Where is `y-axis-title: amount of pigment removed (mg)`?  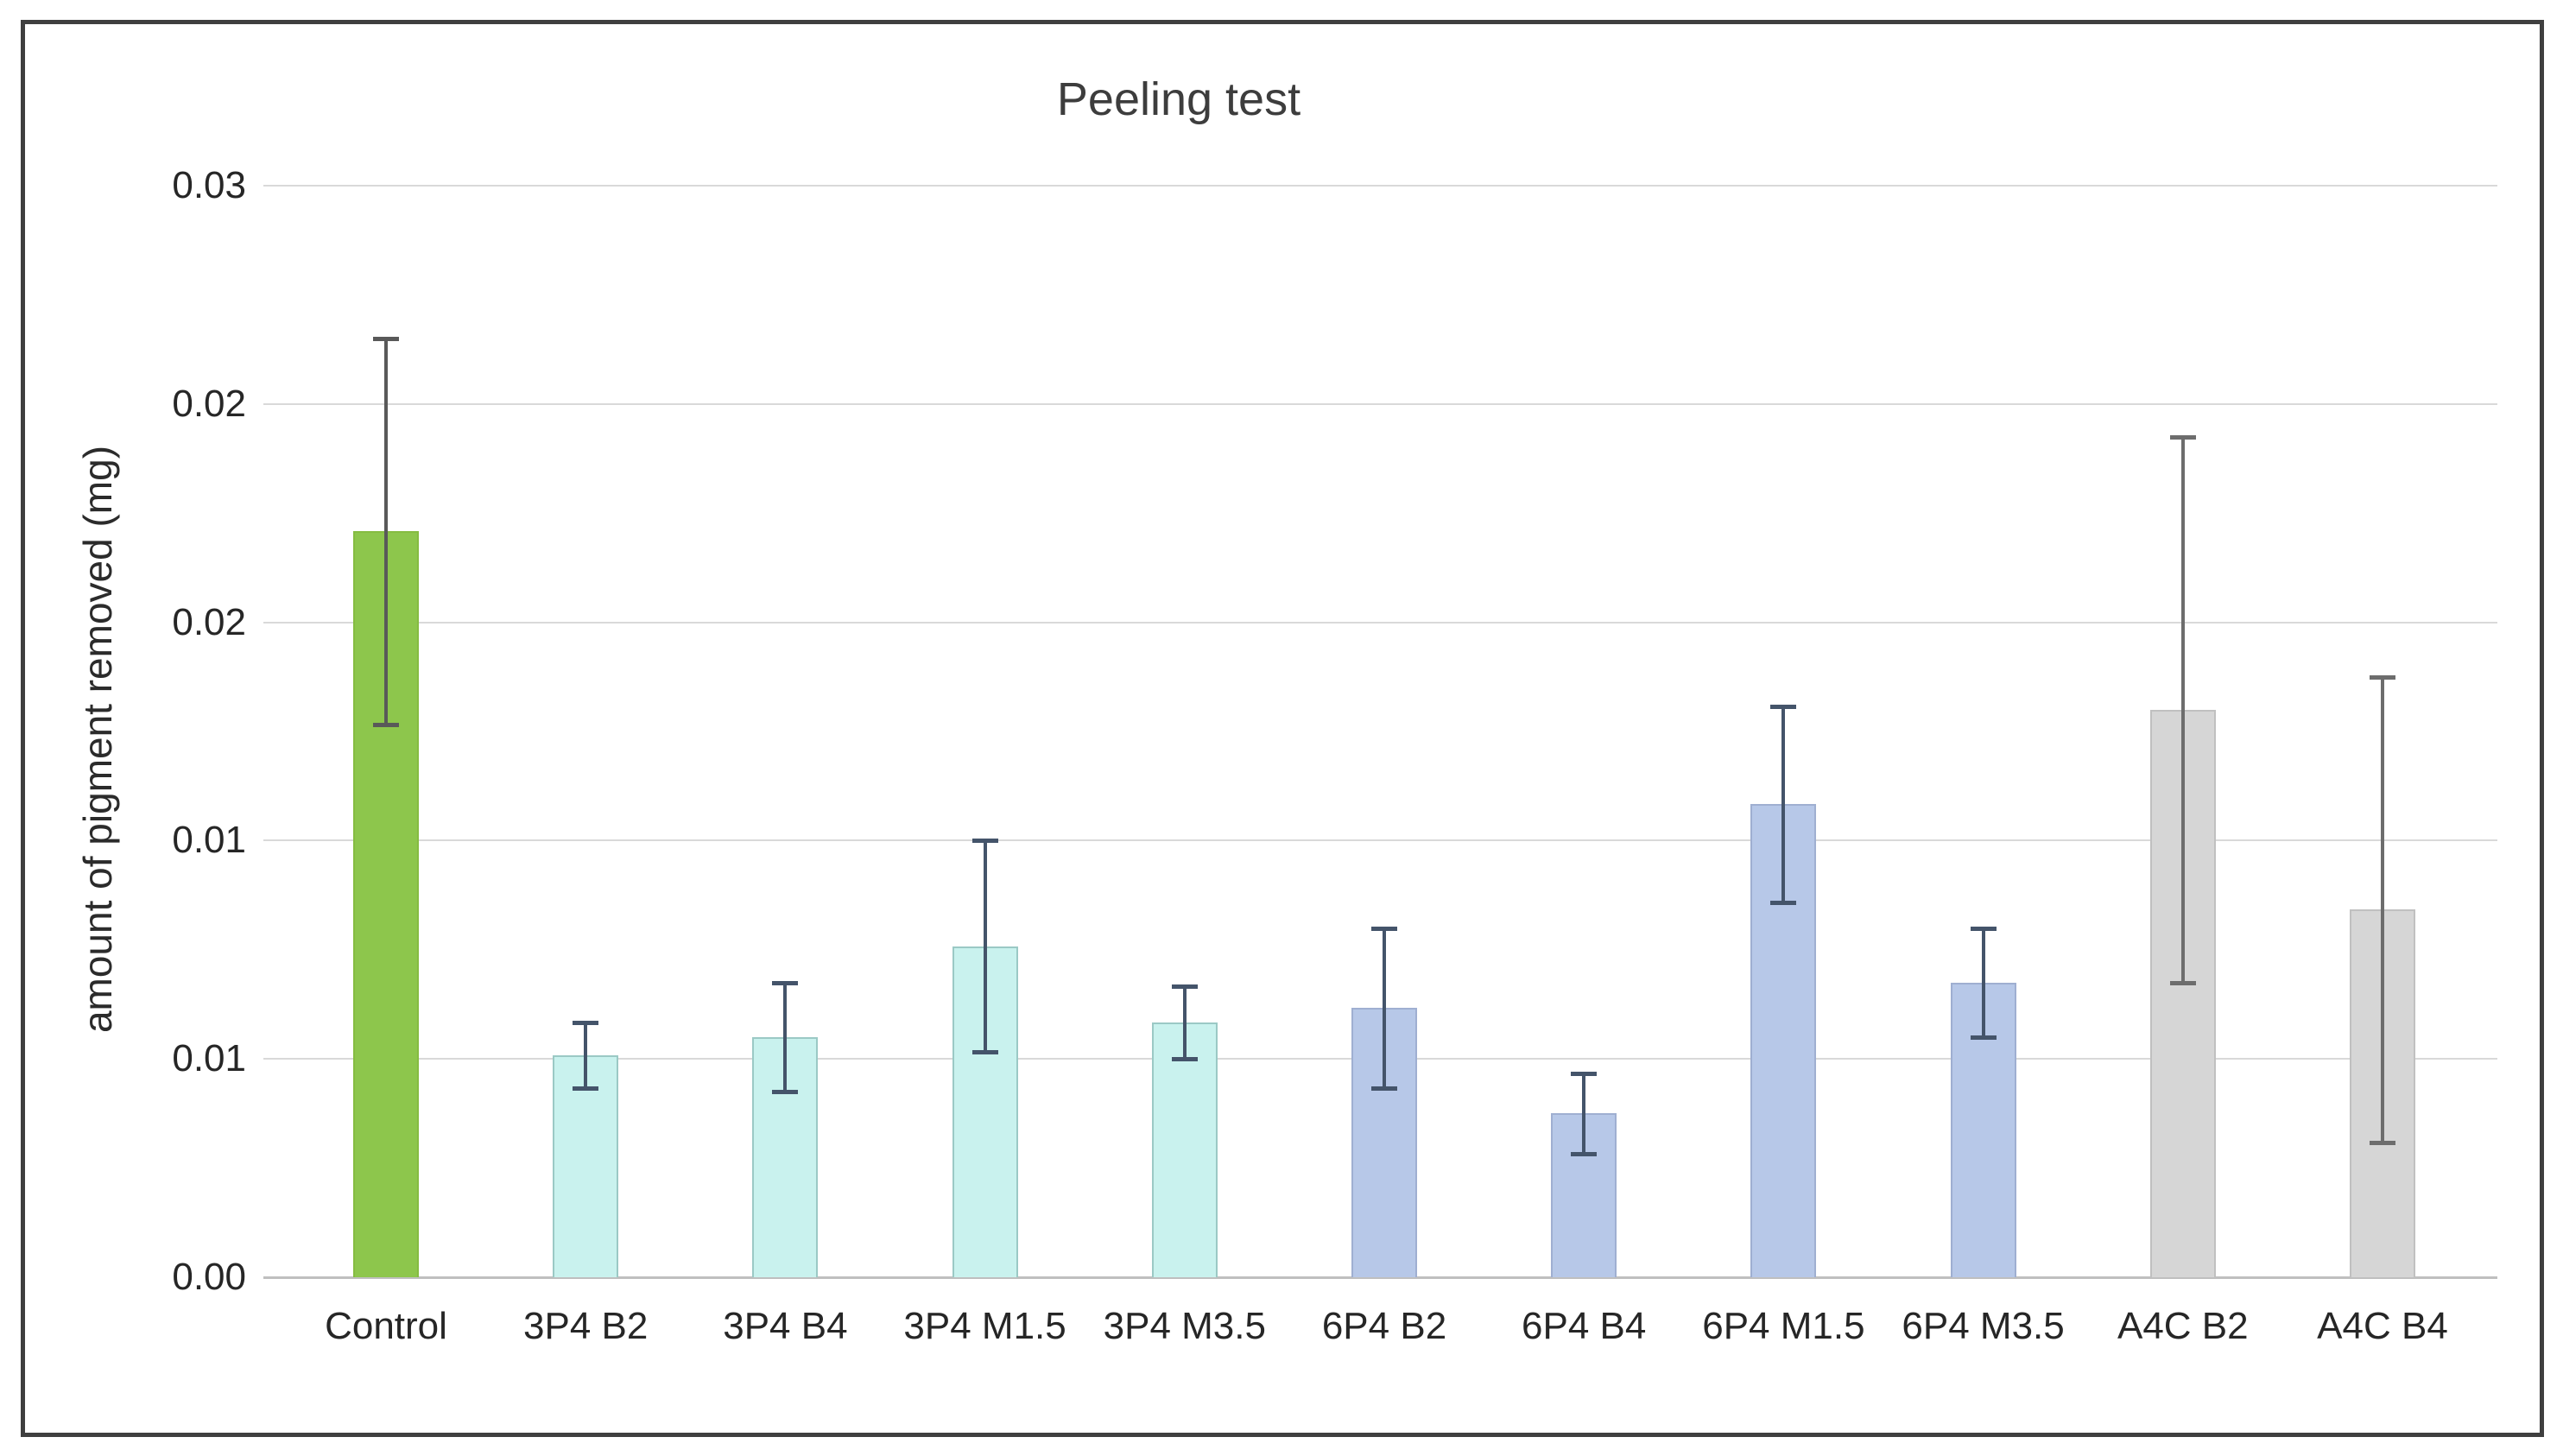
y-axis-title: amount of pigment removed (mg) is located at coordinates (97, 739).